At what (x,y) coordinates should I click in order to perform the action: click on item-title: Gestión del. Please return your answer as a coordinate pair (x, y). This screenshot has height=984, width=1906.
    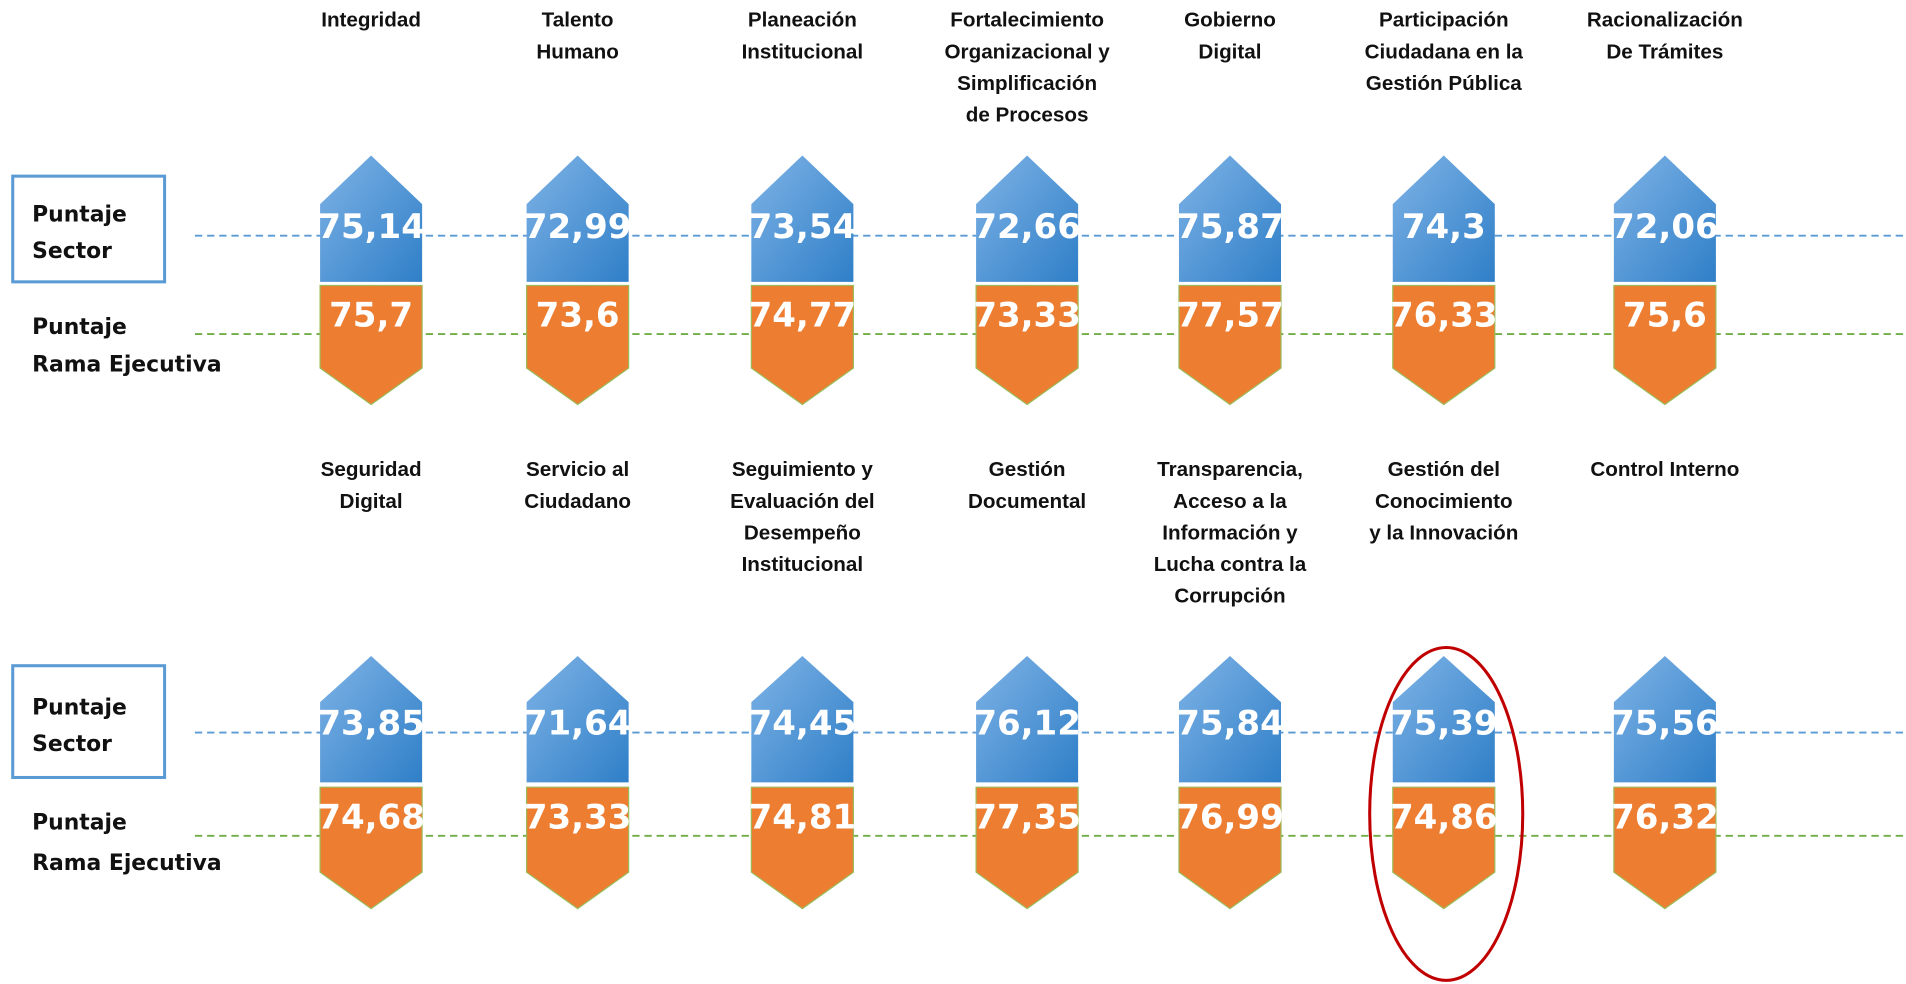
    Looking at the image, I should click on (1444, 469).